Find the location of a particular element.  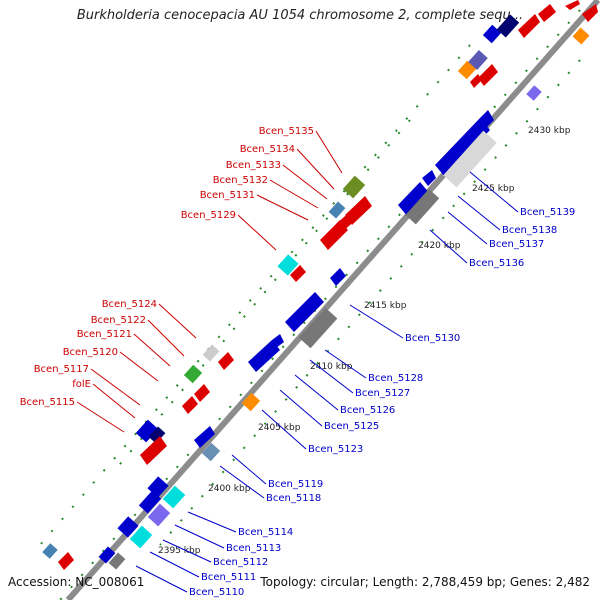

gene-label: Bcen_5111 is located at coordinates (228, 577).